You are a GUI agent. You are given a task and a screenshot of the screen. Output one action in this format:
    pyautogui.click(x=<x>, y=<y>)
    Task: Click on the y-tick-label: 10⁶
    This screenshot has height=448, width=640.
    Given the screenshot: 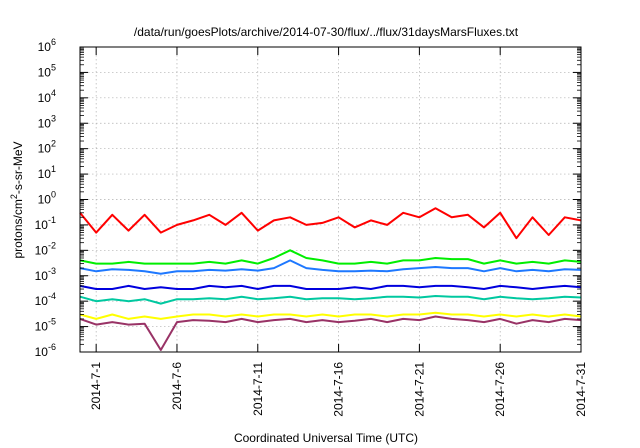 What is the action you would take?
    pyautogui.click(x=47, y=45)
    